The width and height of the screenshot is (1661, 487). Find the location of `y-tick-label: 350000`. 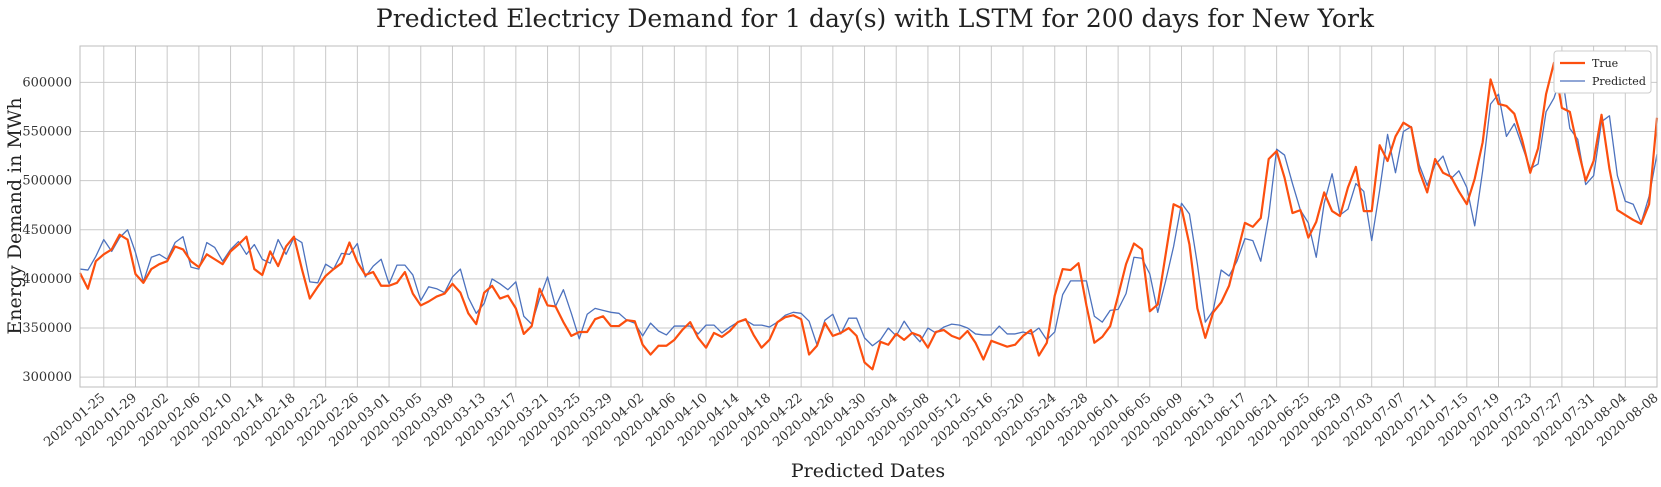

y-tick-label: 350000 is located at coordinates (47, 328).